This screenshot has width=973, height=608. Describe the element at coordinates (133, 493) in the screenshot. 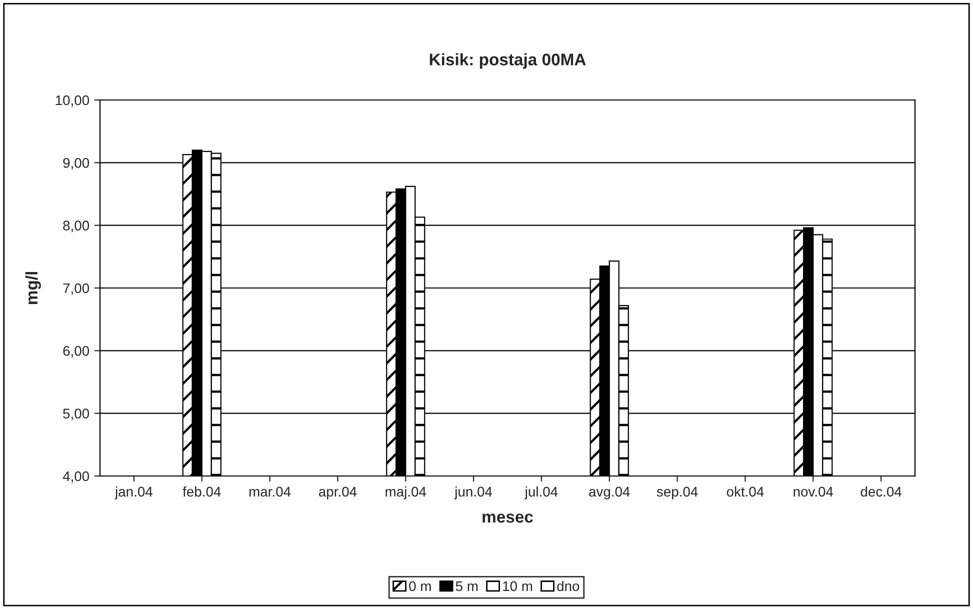

I see `x-tick-label: jan.04` at that location.